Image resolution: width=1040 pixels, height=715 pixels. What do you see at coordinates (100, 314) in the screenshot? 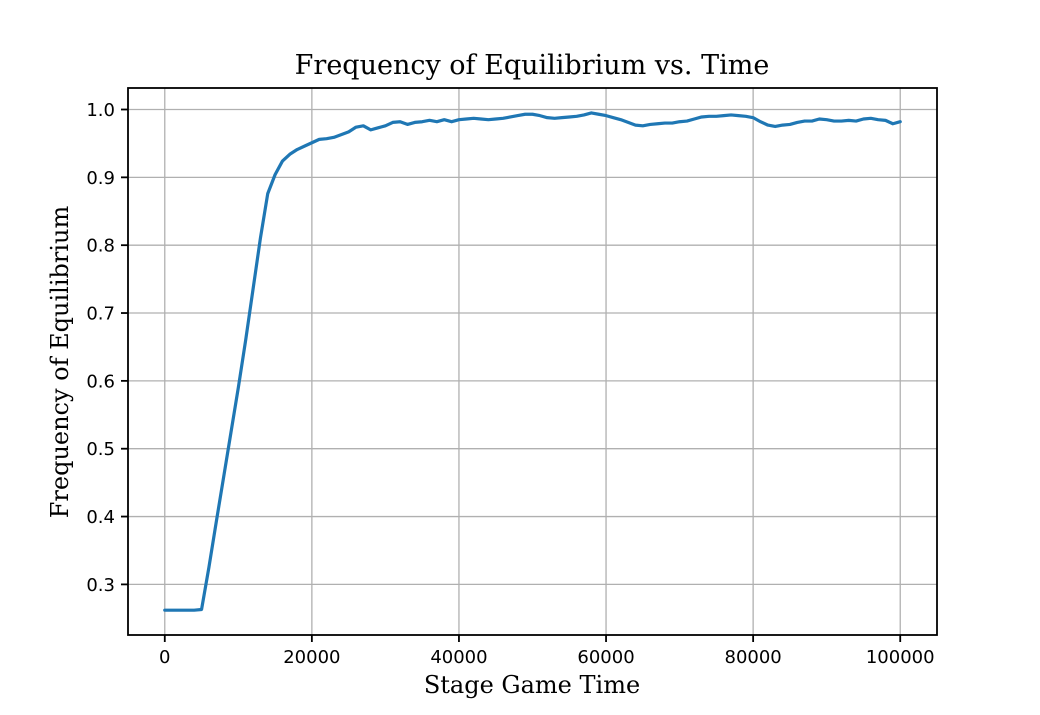
I see `y-tick-label: 0.7` at bounding box center [100, 314].